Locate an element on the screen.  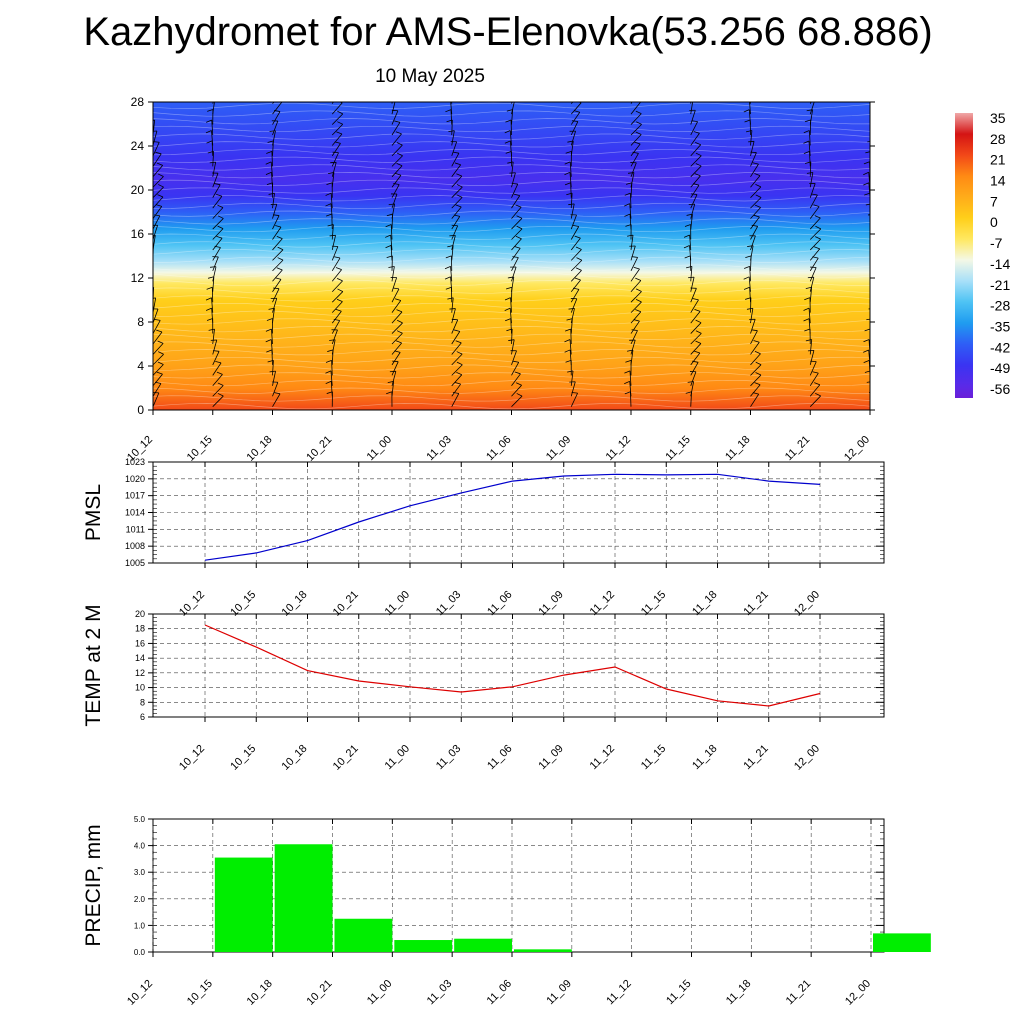
y-tick-label: 1008 is located at coordinates (135, 546).